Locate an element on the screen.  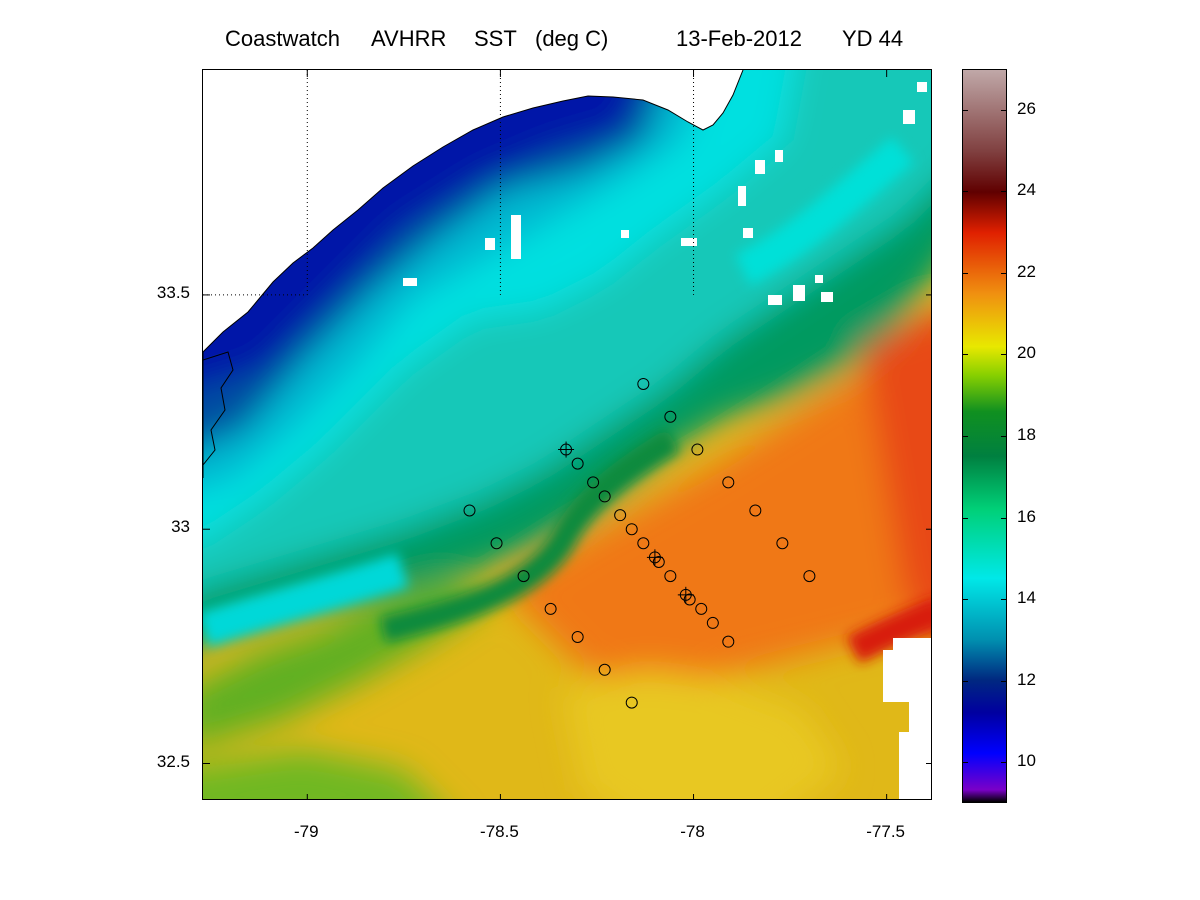
title-yearday: YD 44 is located at coordinates (873, 38).